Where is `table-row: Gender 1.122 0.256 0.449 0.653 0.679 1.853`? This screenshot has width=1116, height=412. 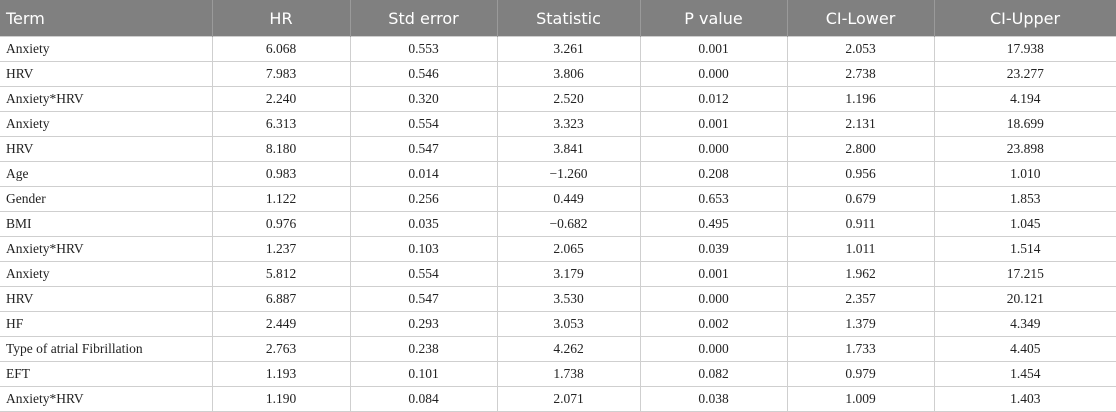
table-row: Gender 1.122 0.256 0.449 0.653 0.679 1.853 is located at coordinates (558, 199).